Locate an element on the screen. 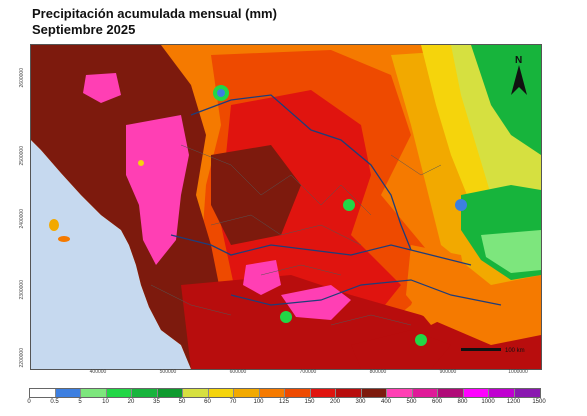 The height and width of the screenshot is (416, 587). legend-label: 100 is located at coordinates (258, 402).